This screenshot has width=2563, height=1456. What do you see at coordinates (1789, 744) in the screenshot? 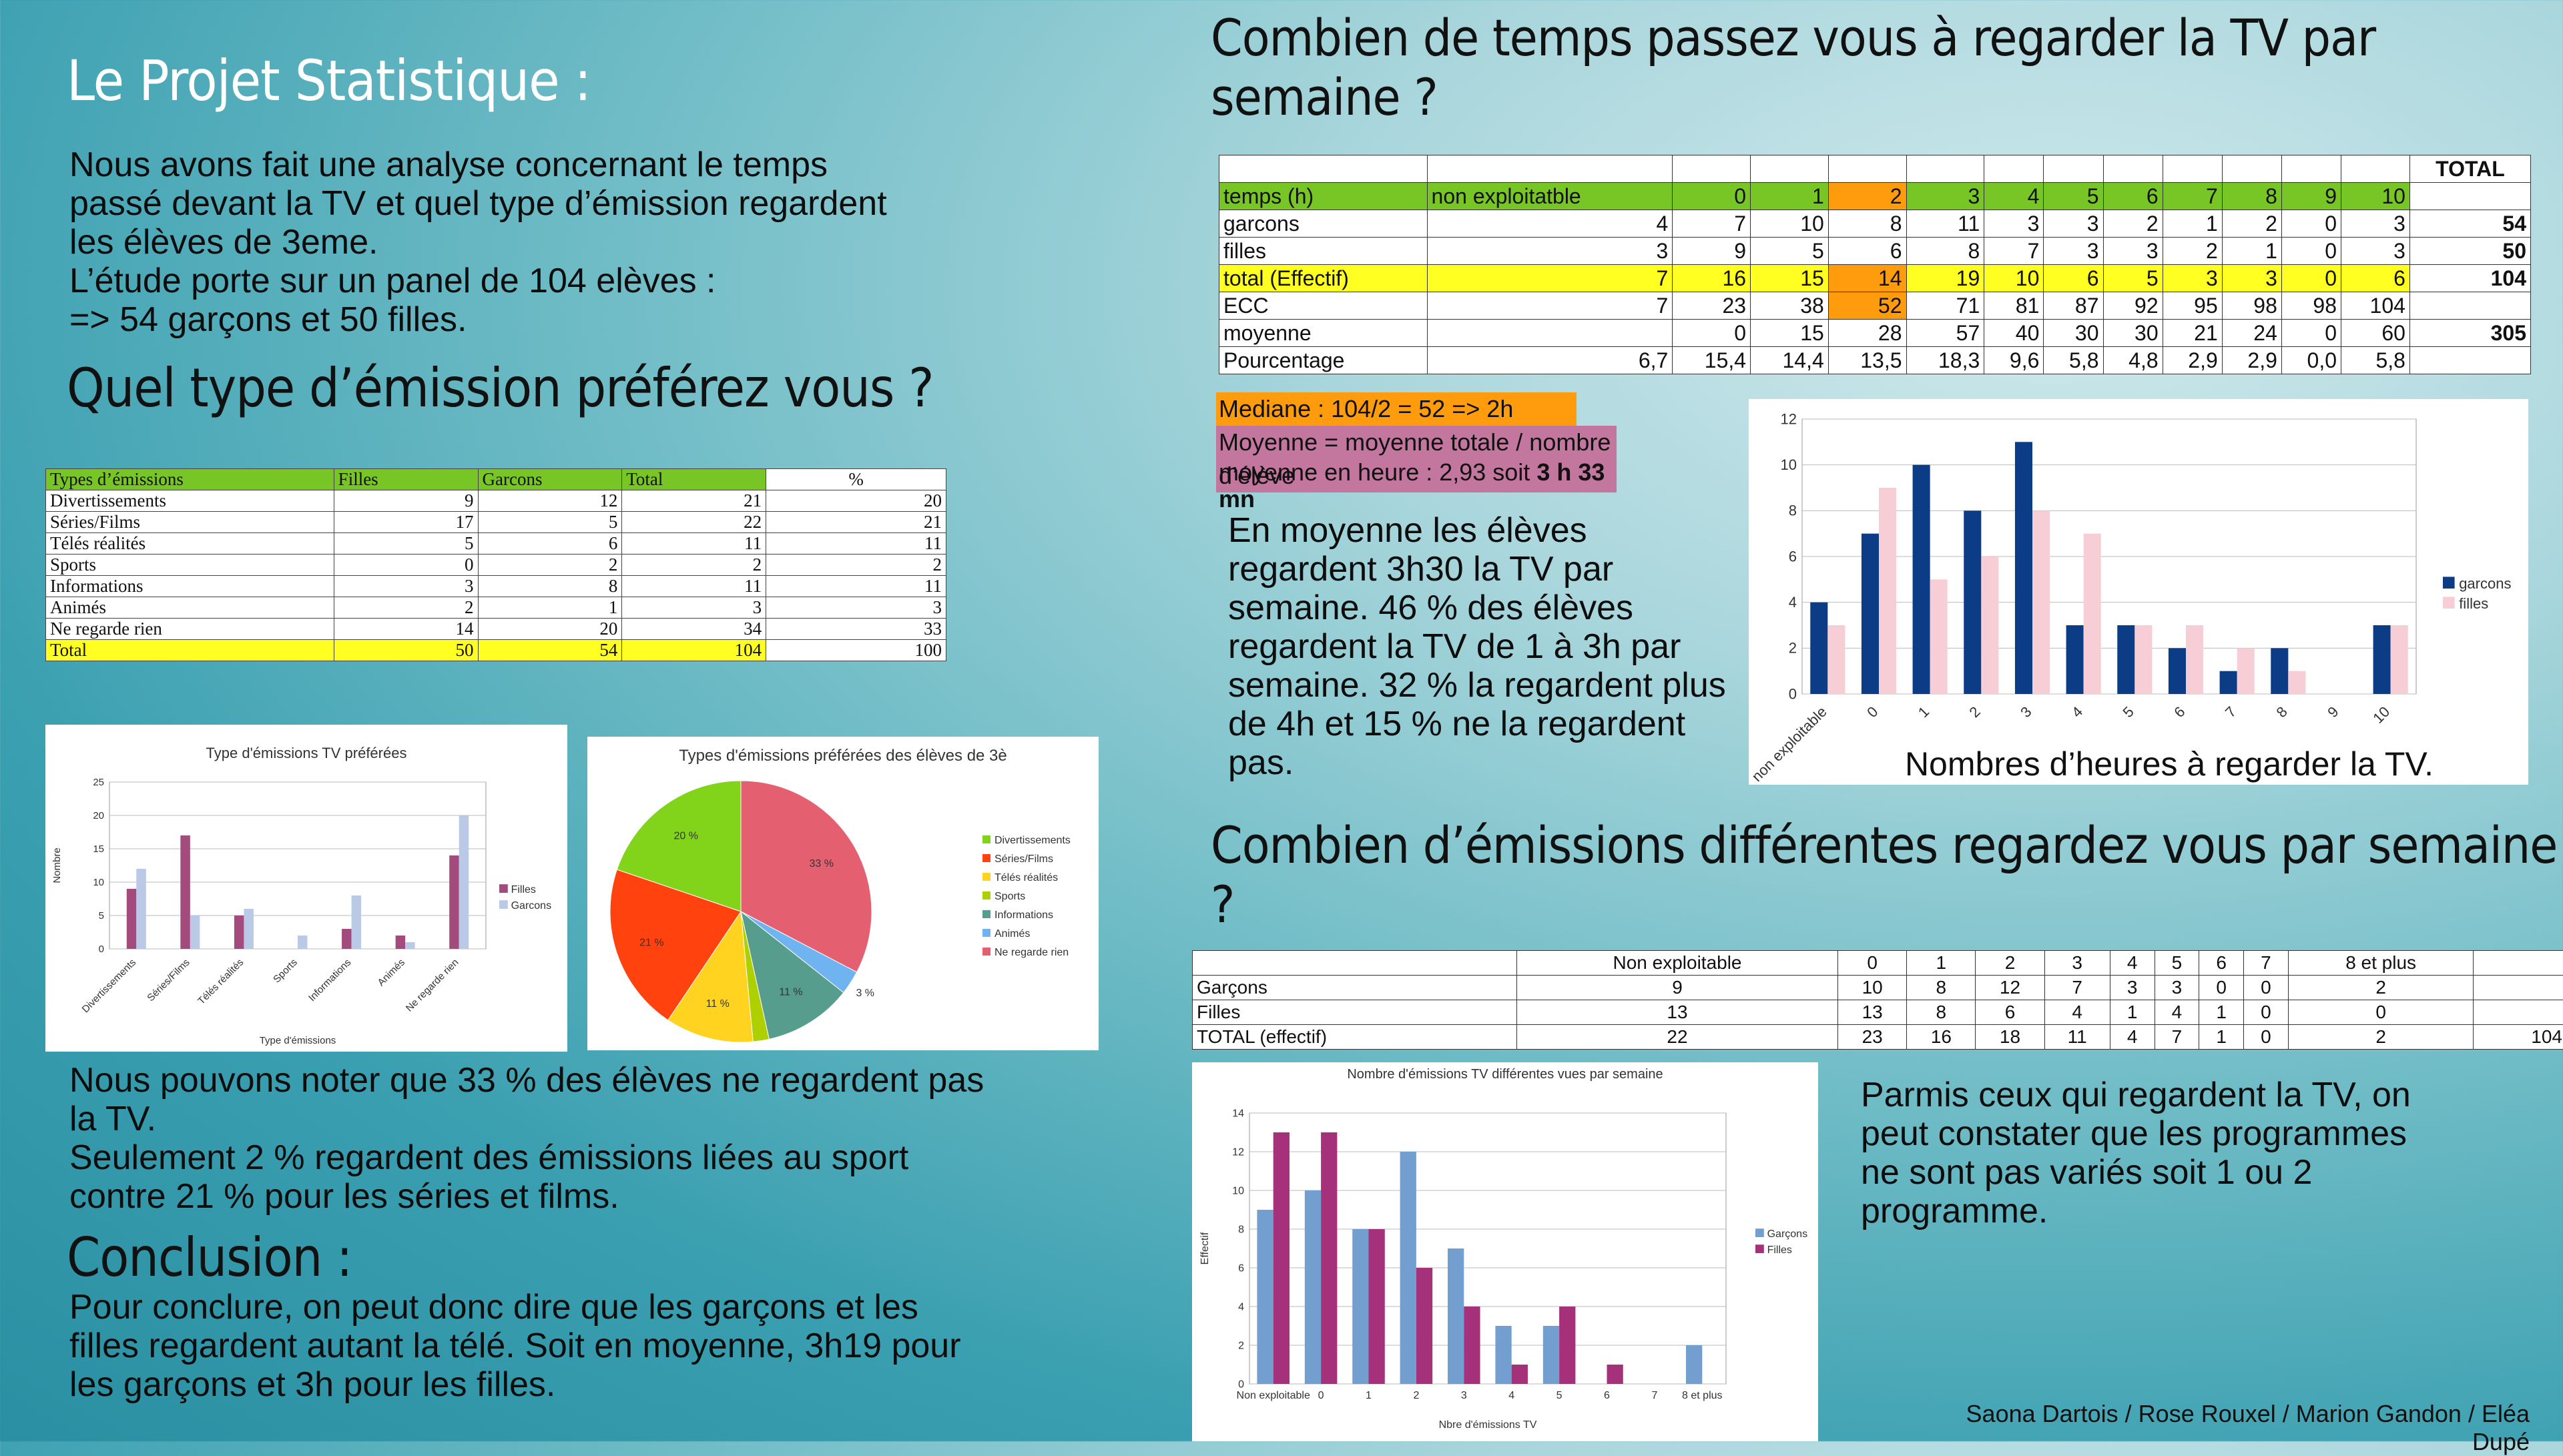
I see `x-tick-label: non exploitable` at bounding box center [1789, 744].